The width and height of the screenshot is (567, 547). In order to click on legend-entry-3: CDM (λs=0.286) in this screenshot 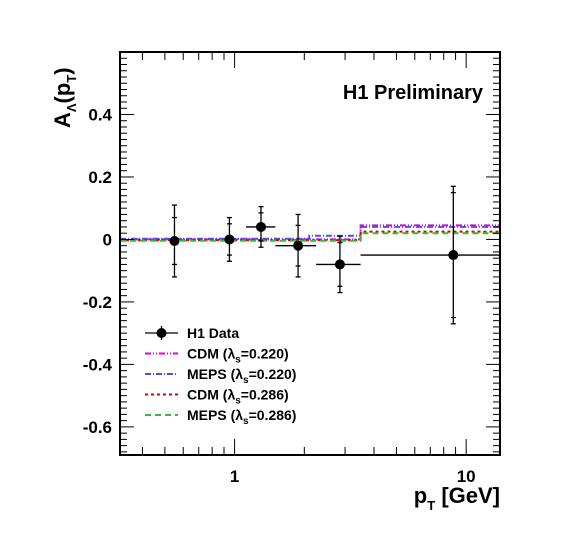, I will do `click(217, 397)`.